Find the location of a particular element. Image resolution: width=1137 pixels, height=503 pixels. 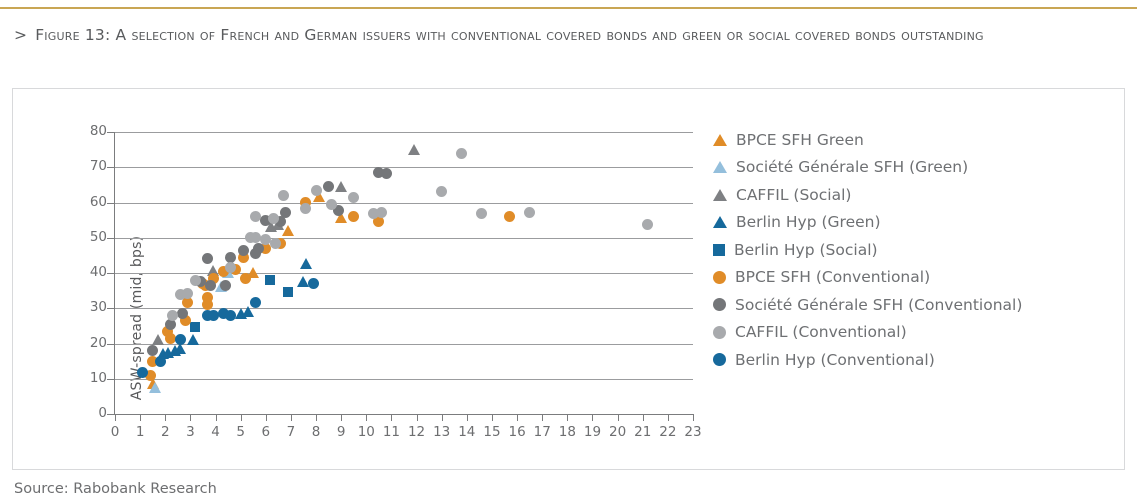

legend-label: Société Générale SFH (Conventional) is located at coordinates (879, 304).